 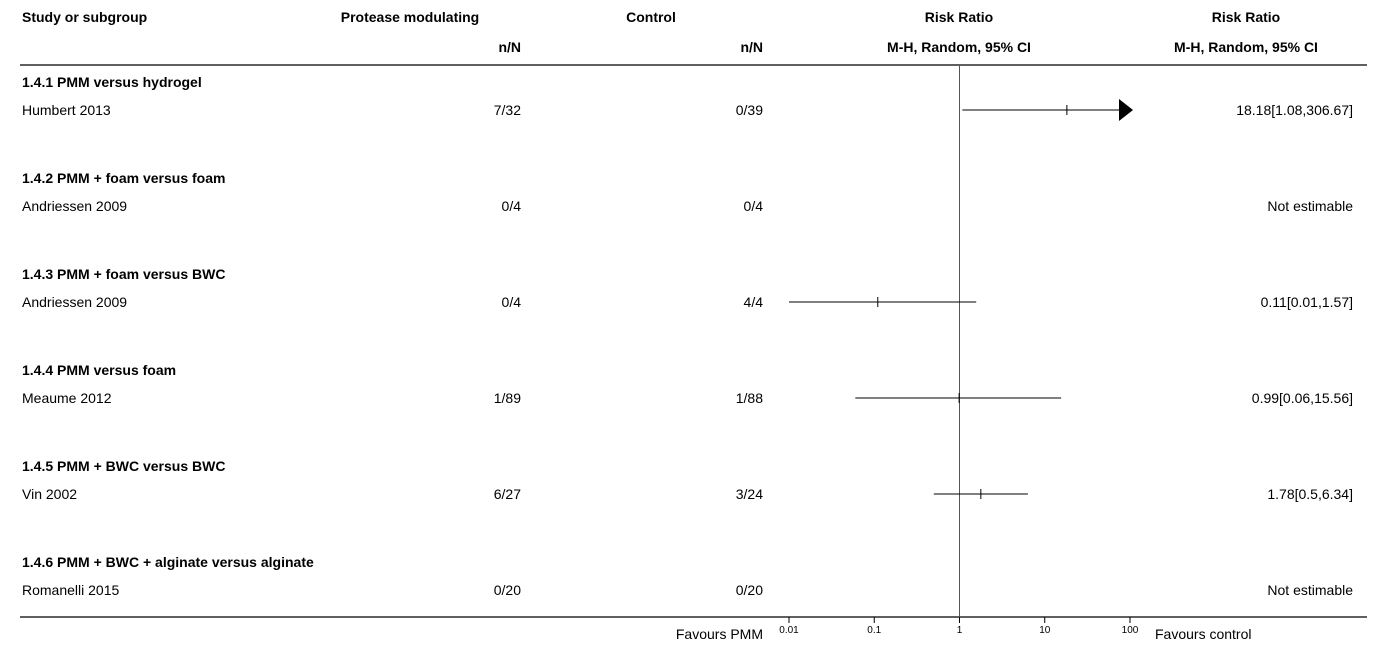 I want to click on header-effect: Risk Ratio, so click(x=1246, y=17).